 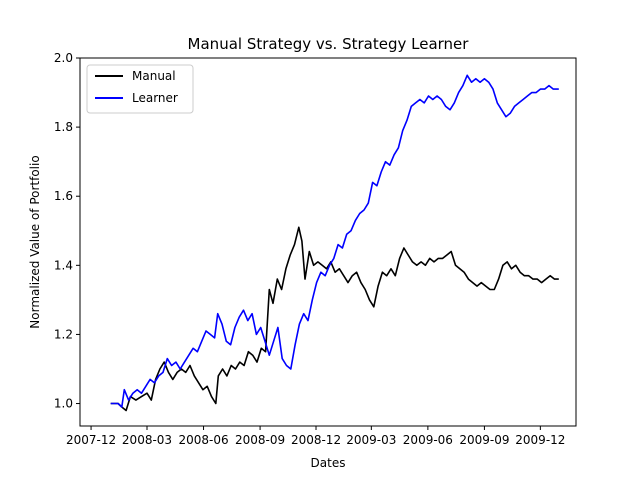 What do you see at coordinates (540, 440) in the screenshot?
I see `x-tick-label: 2009-12` at bounding box center [540, 440].